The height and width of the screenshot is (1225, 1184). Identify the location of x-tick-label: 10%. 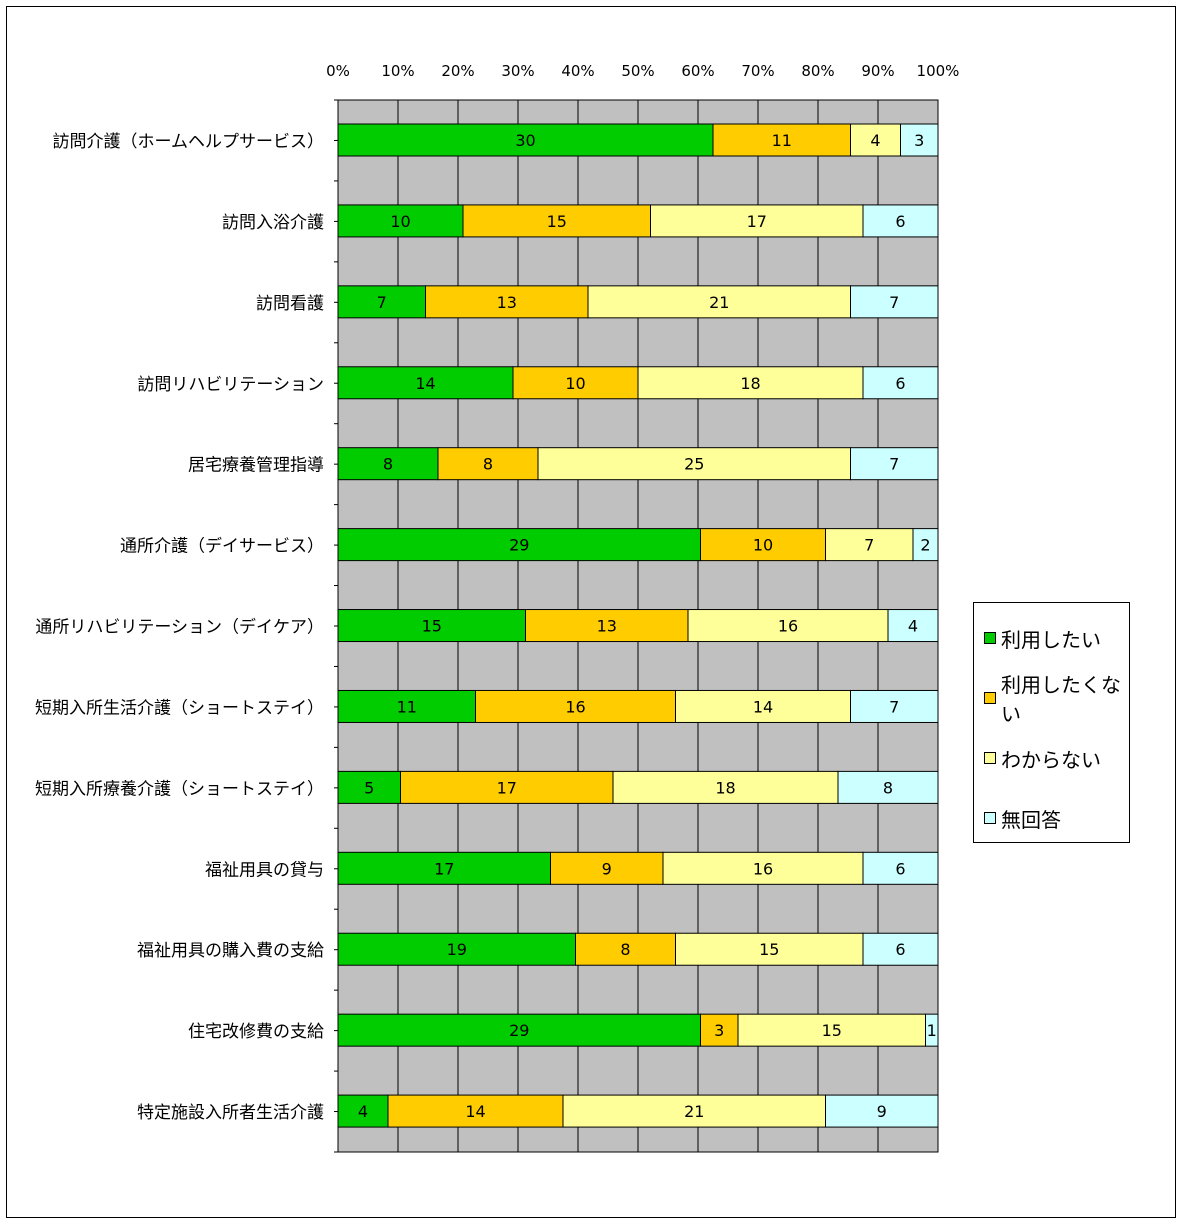
(397, 71).